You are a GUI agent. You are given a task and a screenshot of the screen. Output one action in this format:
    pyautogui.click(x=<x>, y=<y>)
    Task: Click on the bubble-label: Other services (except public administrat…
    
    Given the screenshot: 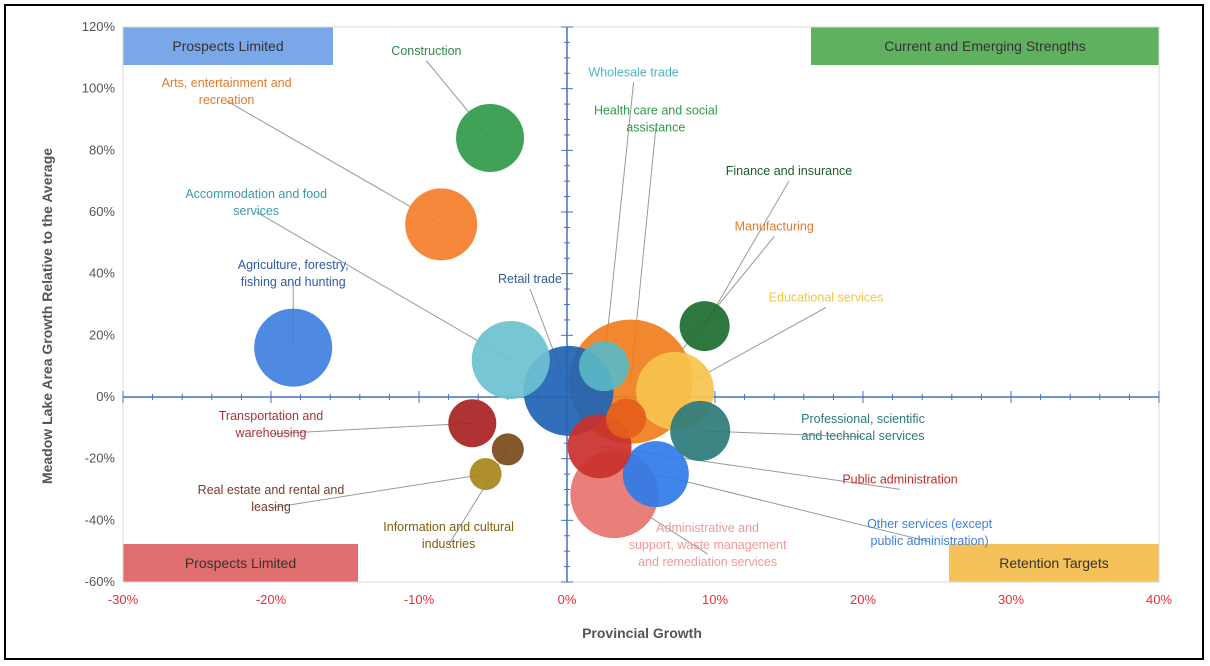 What is the action you would take?
    pyautogui.click(x=930, y=532)
    